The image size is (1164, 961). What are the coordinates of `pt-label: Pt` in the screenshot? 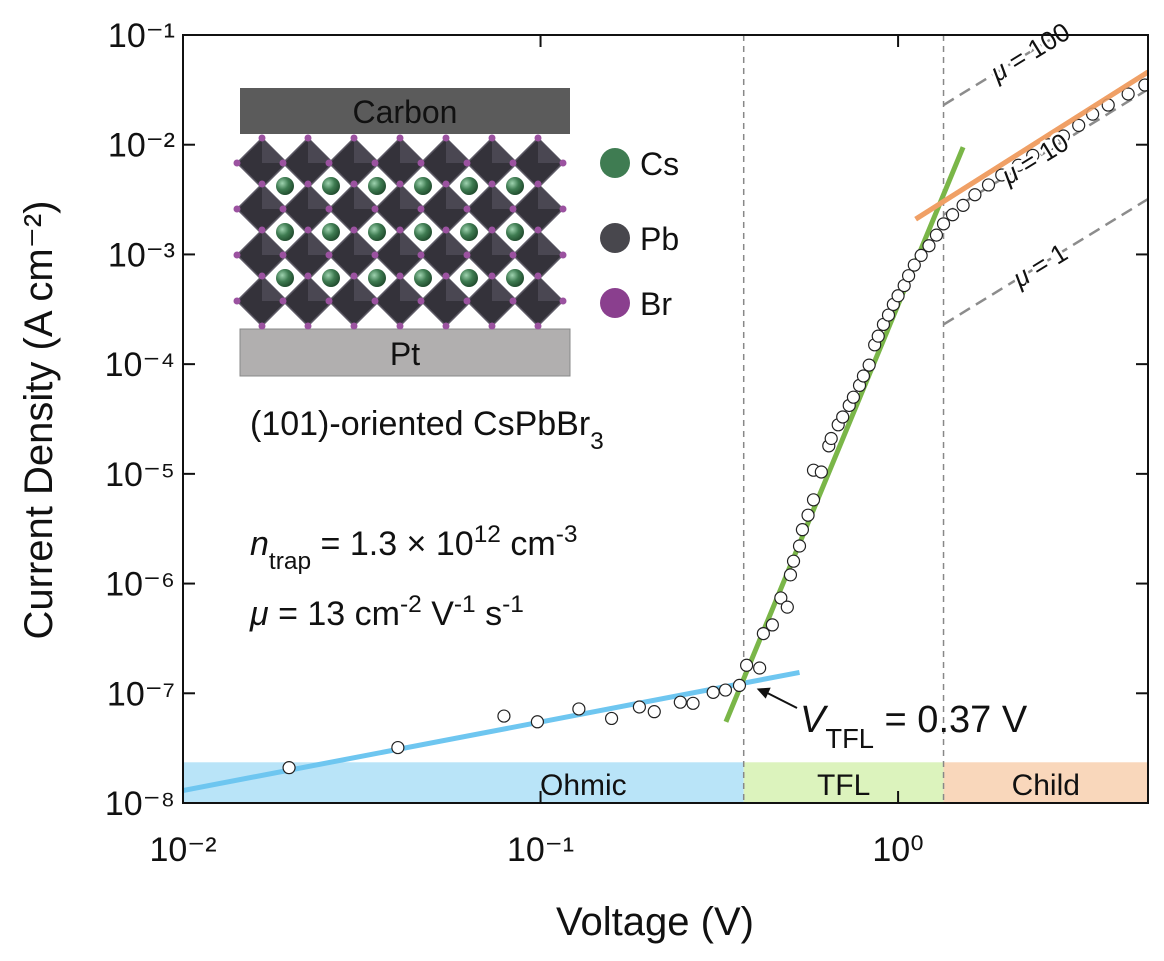 It's located at (405, 354).